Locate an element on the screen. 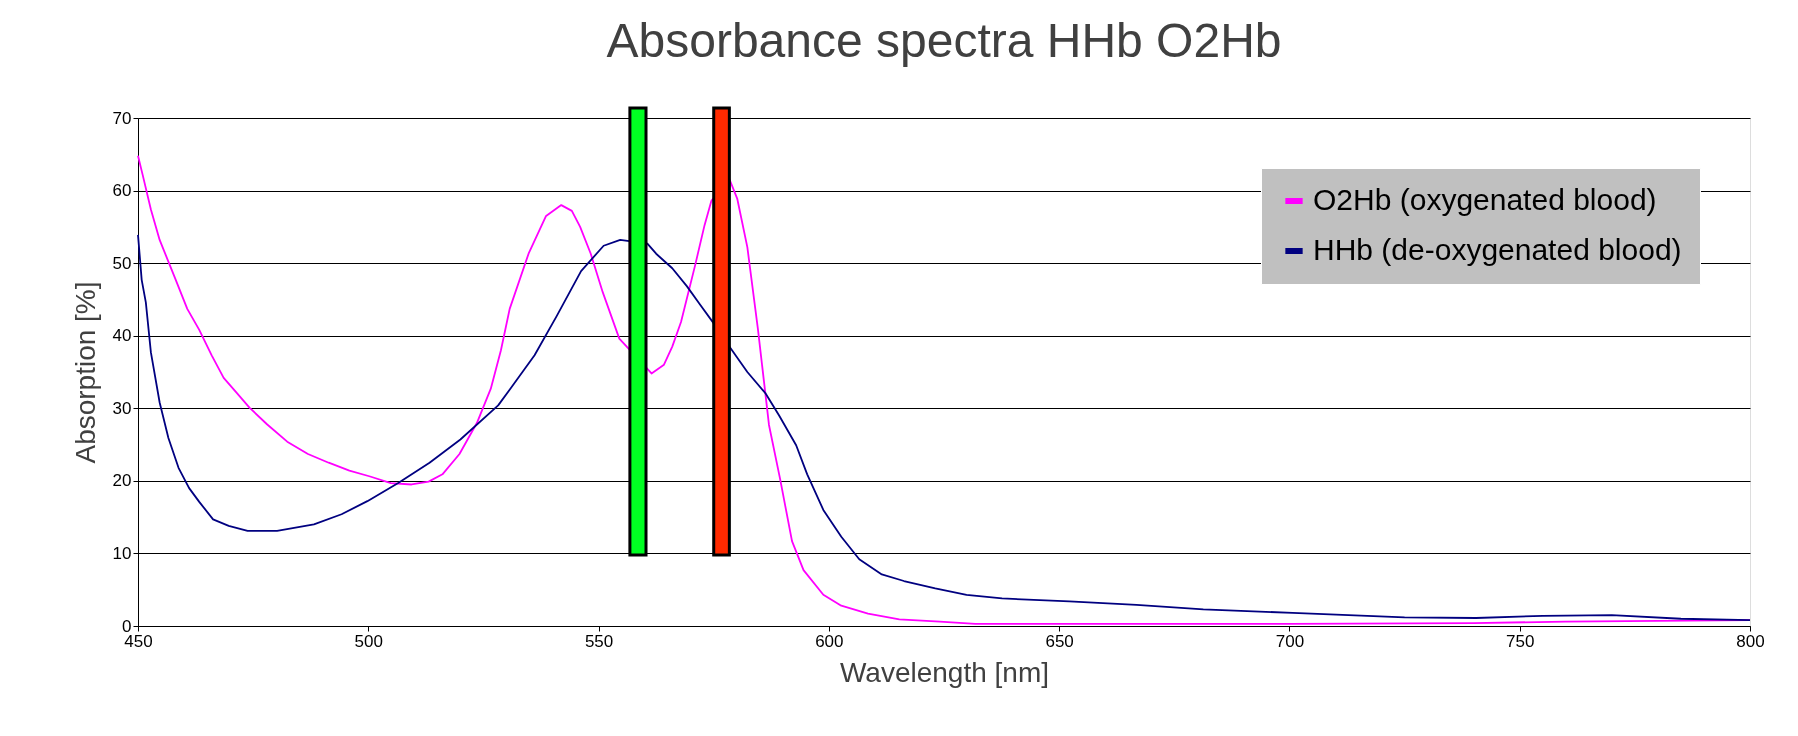 The width and height of the screenshot is (1798, 736). x-tick-label: 600 is located at coordinates (829, 641).